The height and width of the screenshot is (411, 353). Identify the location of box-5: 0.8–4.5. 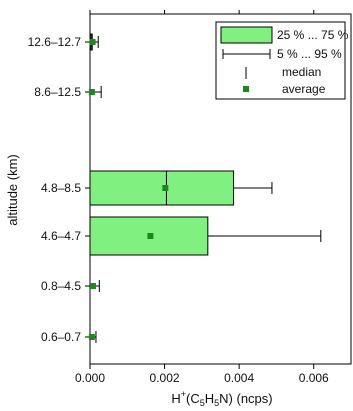
(70, 286).